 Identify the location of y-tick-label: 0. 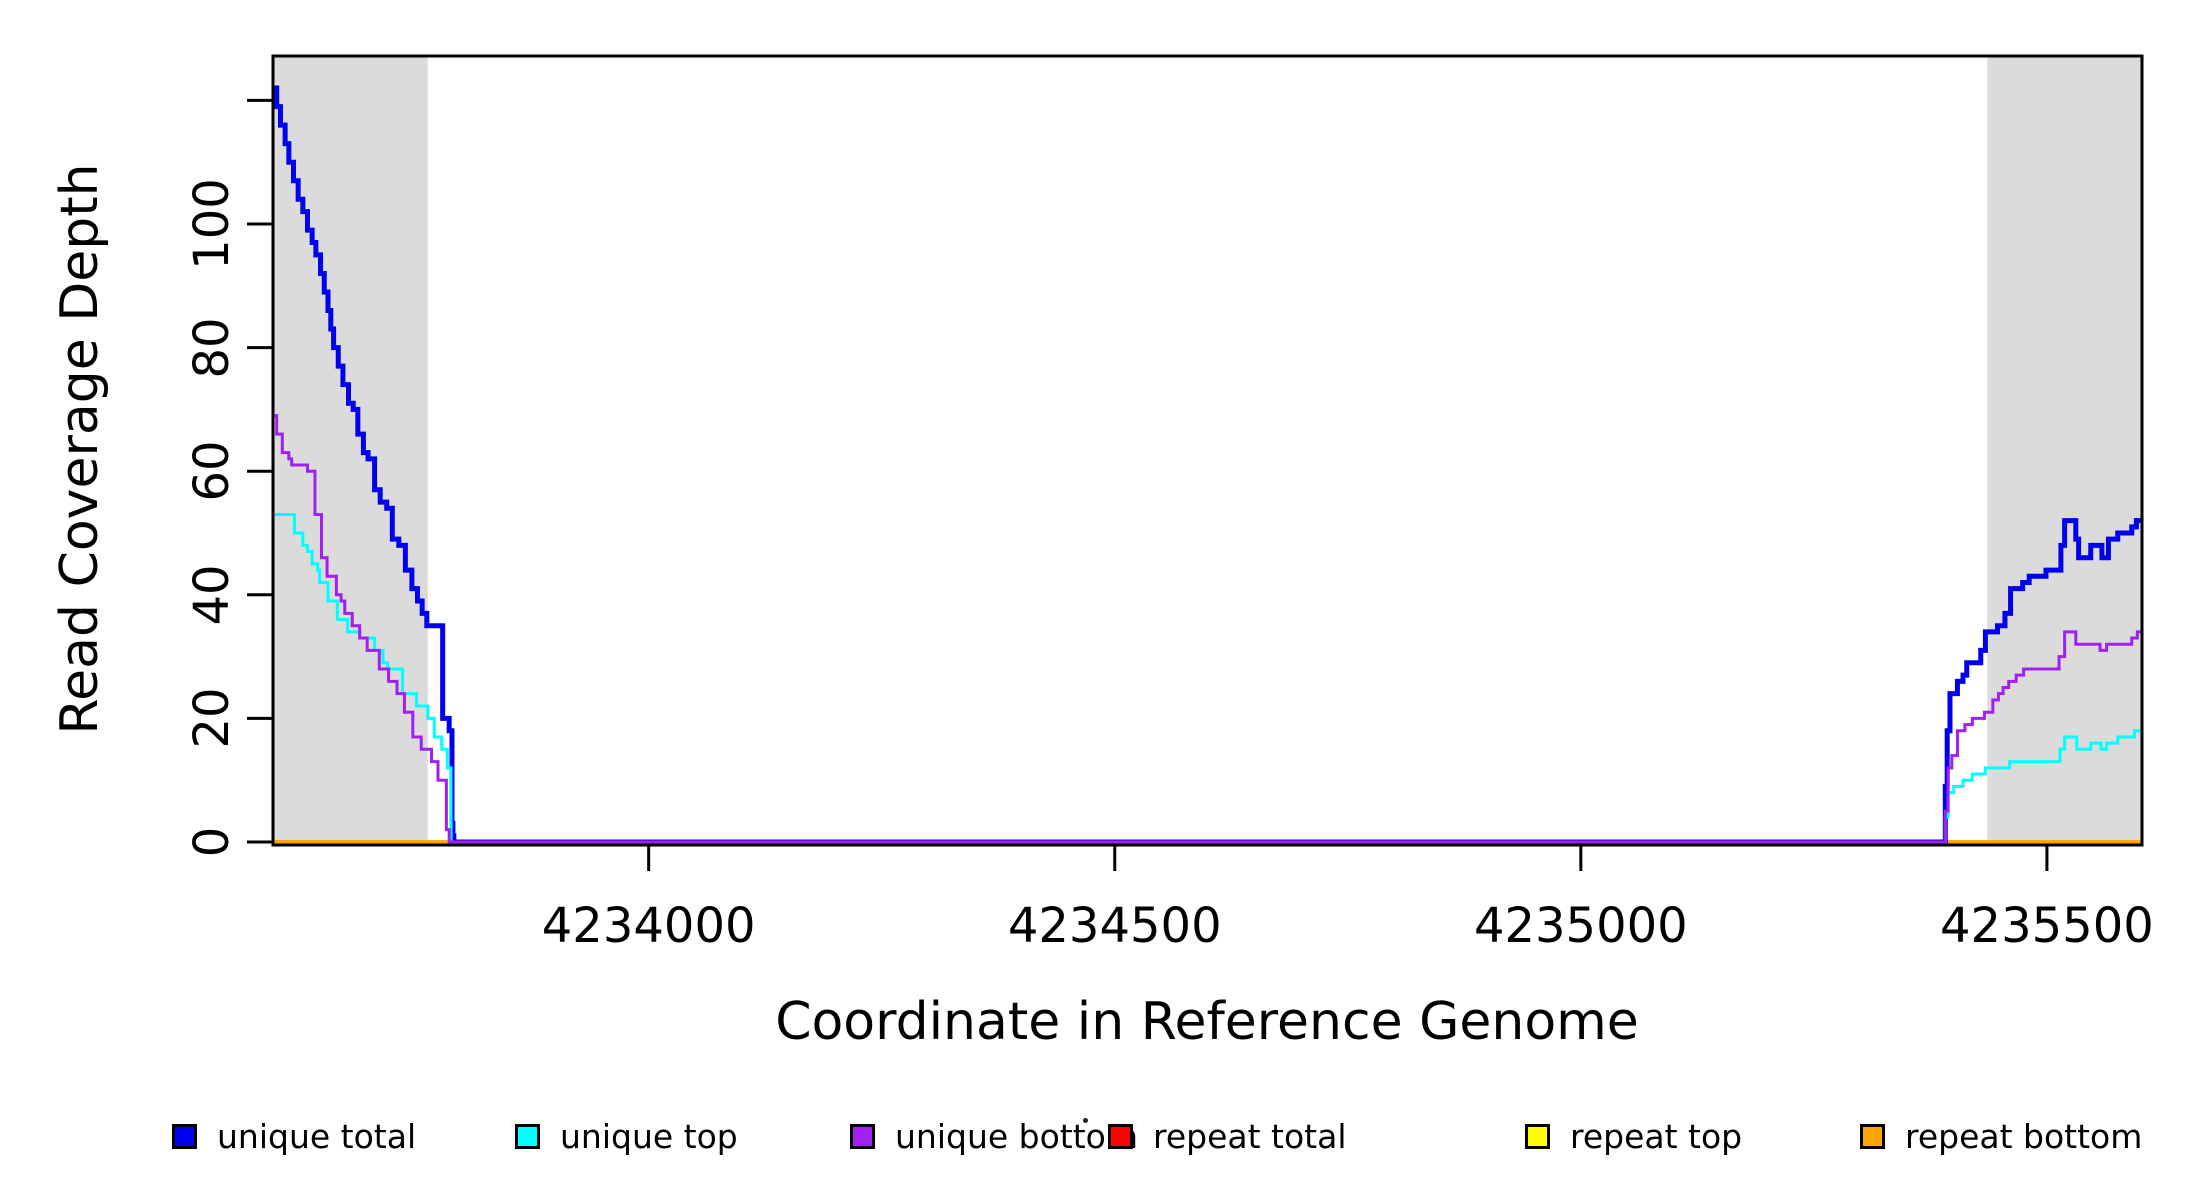
(212, 842).